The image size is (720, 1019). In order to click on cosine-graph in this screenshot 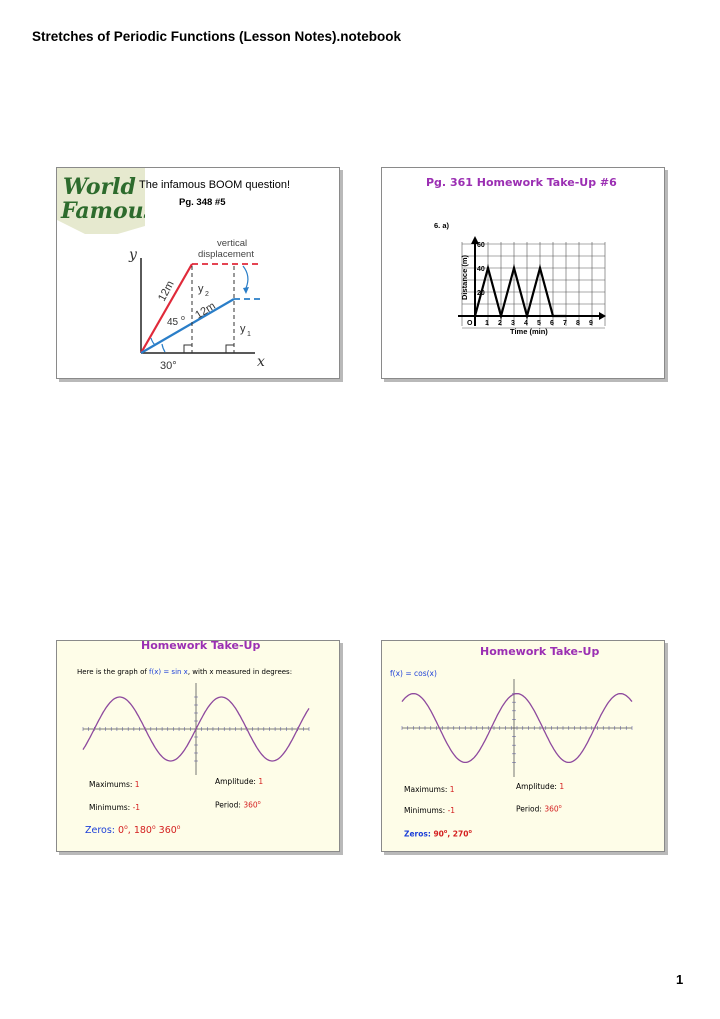, I will do `click(517, 728)`.